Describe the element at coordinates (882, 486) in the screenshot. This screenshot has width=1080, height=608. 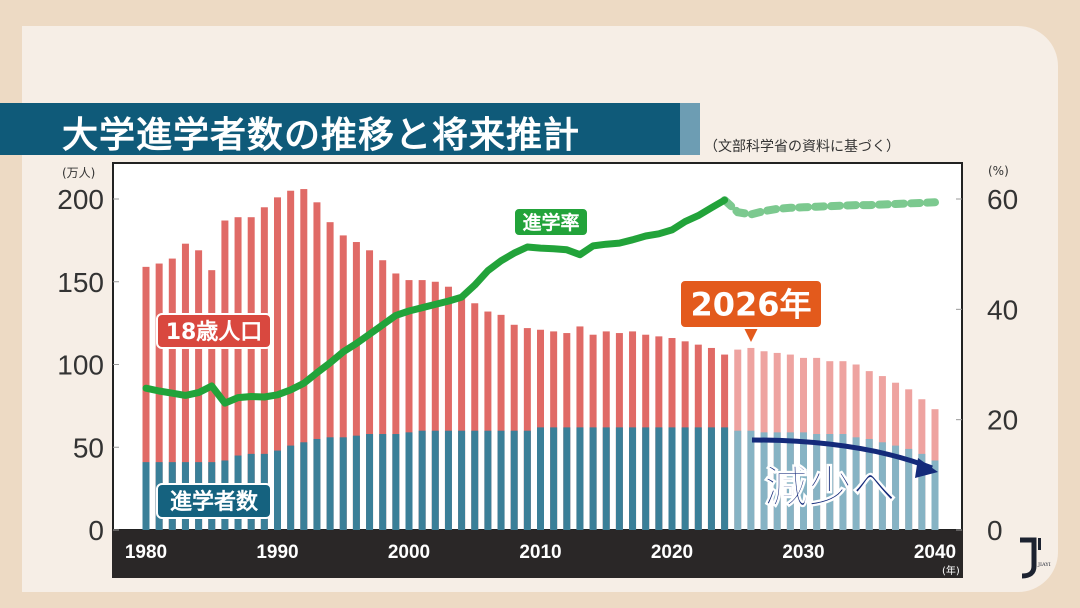
I see `bar-students-2036` at that location.